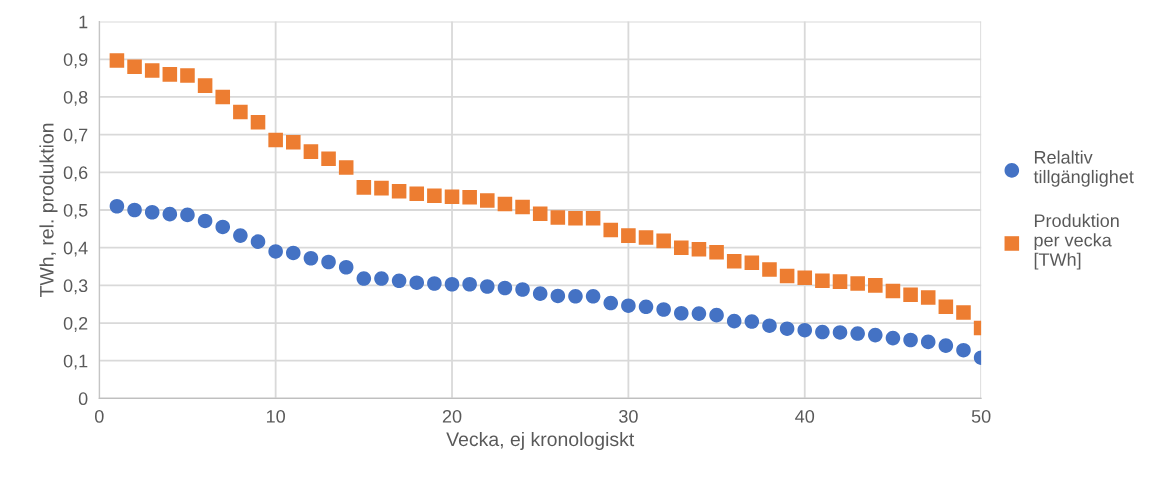  I want to click on x-axis-title: Vecka, ej kronologiskt, so click(540, 441).